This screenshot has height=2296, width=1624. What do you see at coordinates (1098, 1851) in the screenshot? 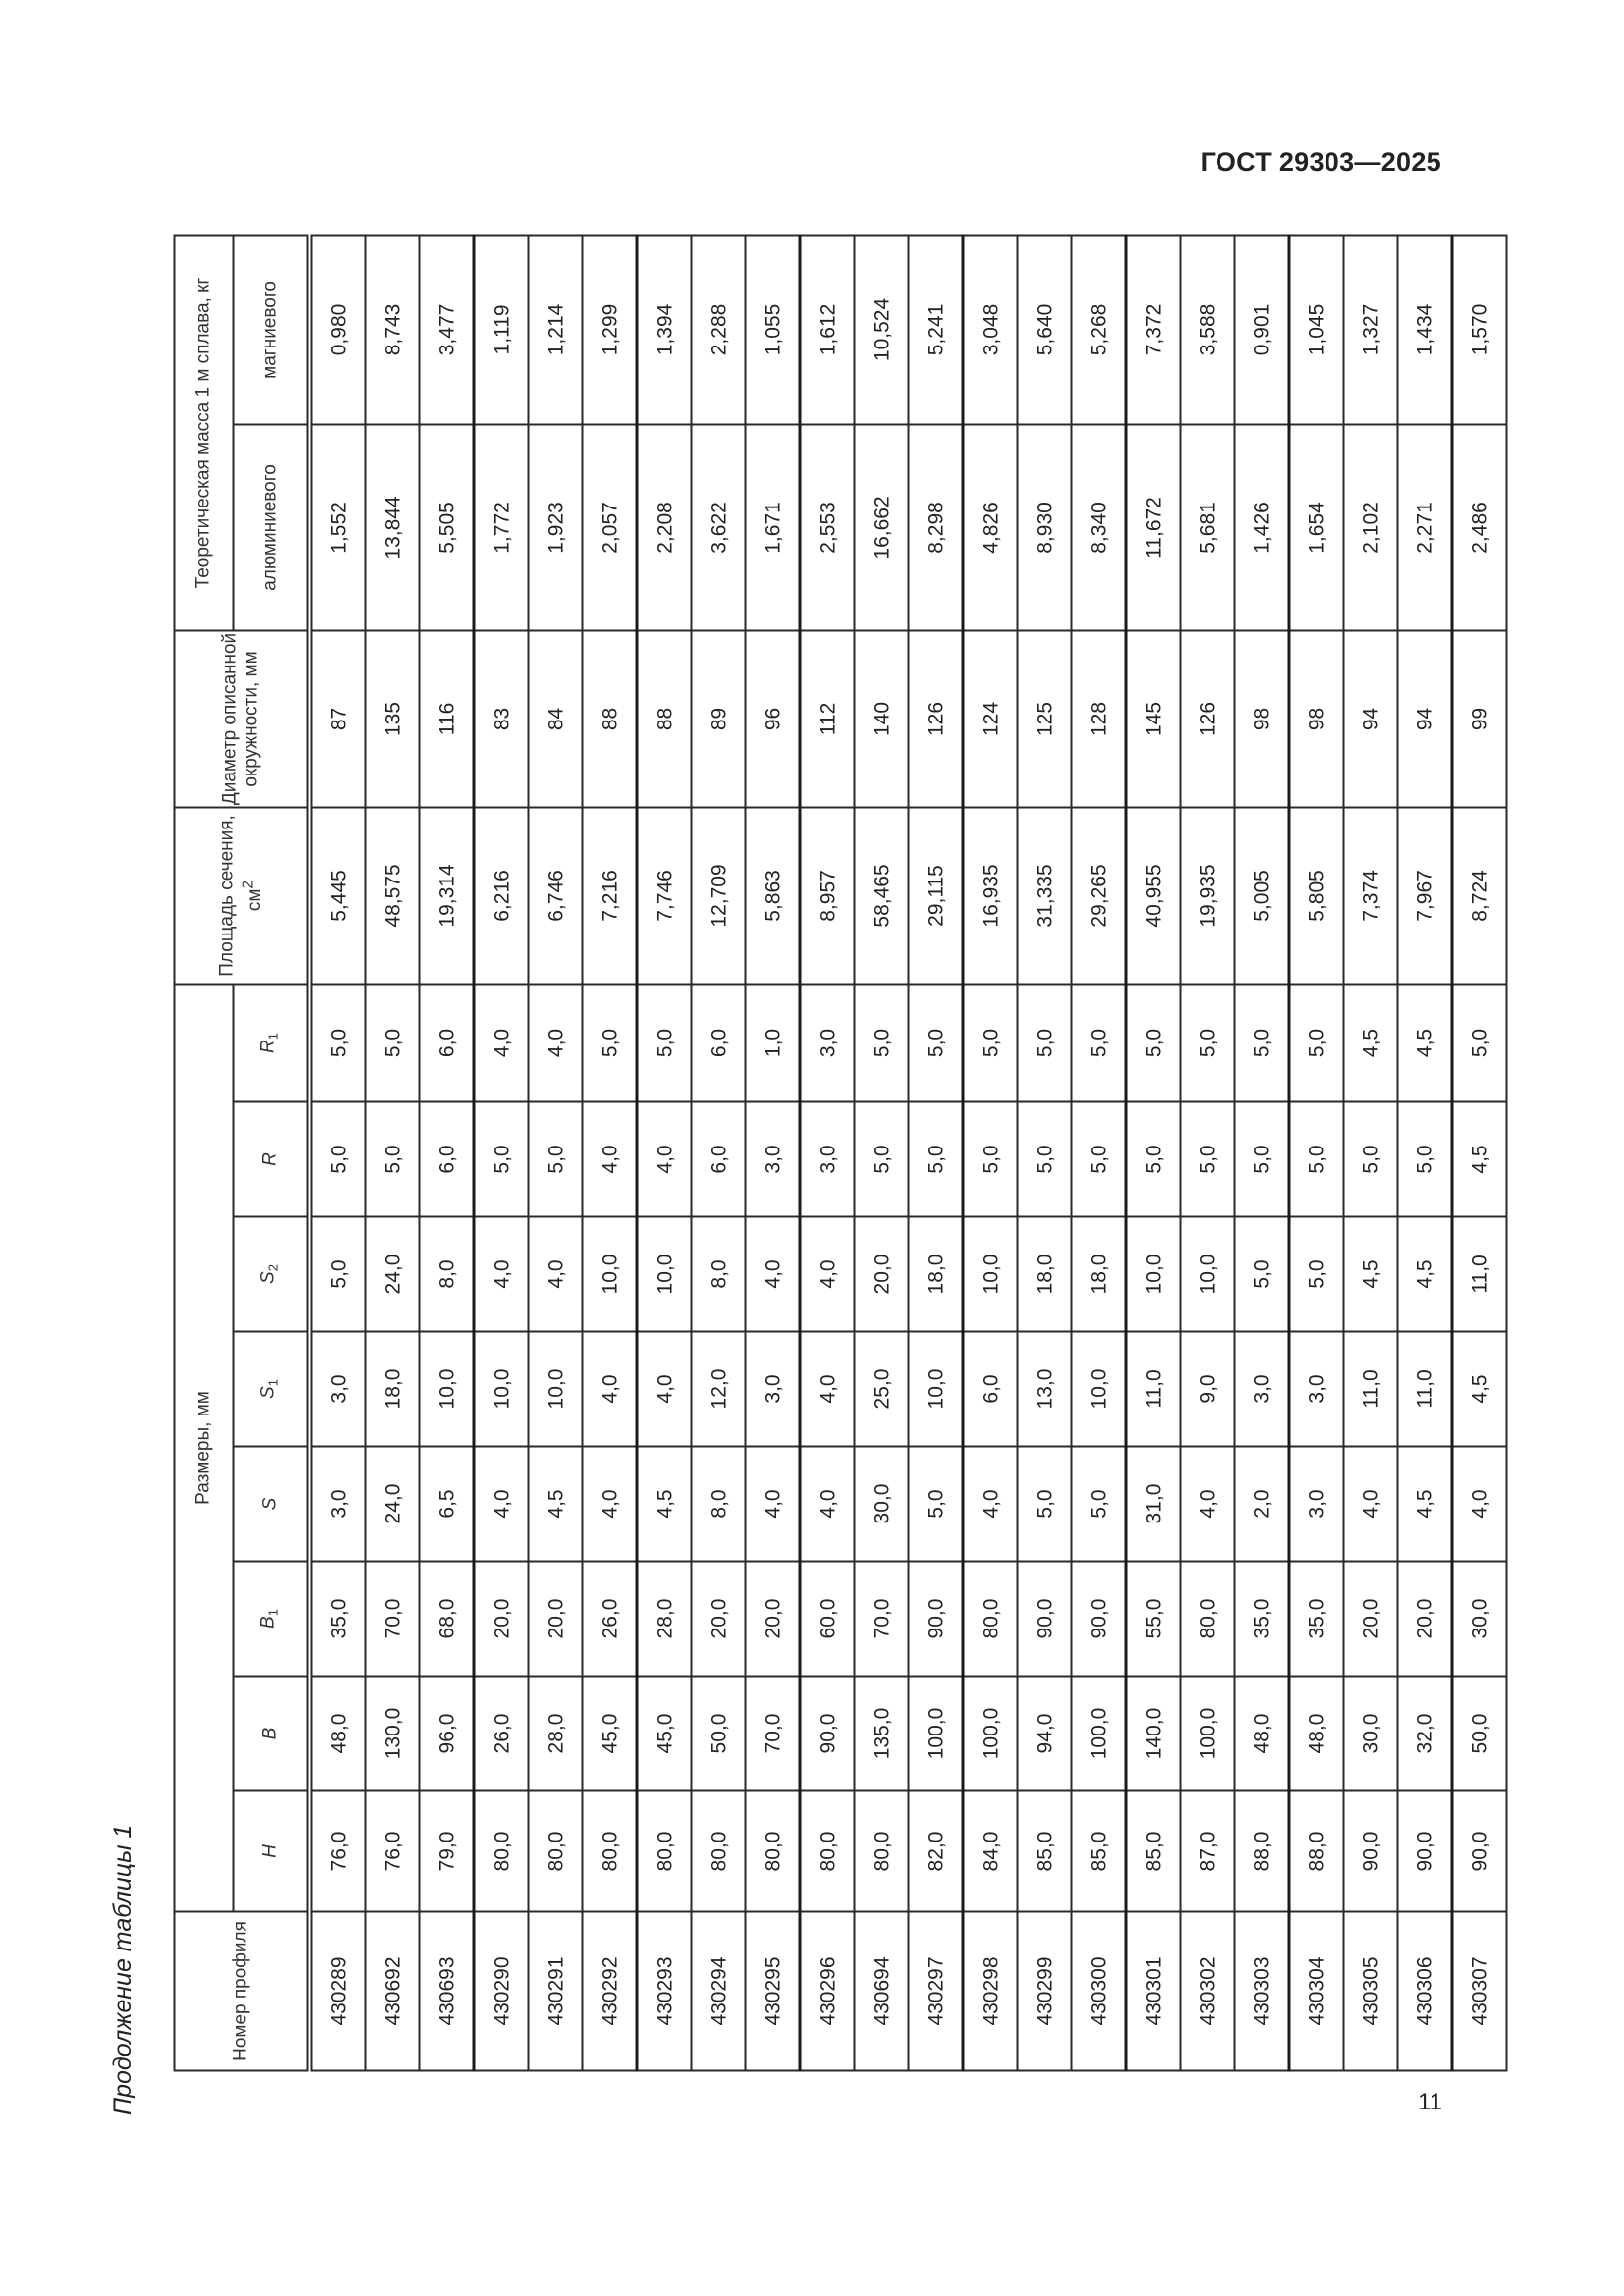
I see `table-cell: 85,0` at bounding box center [1098, 1851].